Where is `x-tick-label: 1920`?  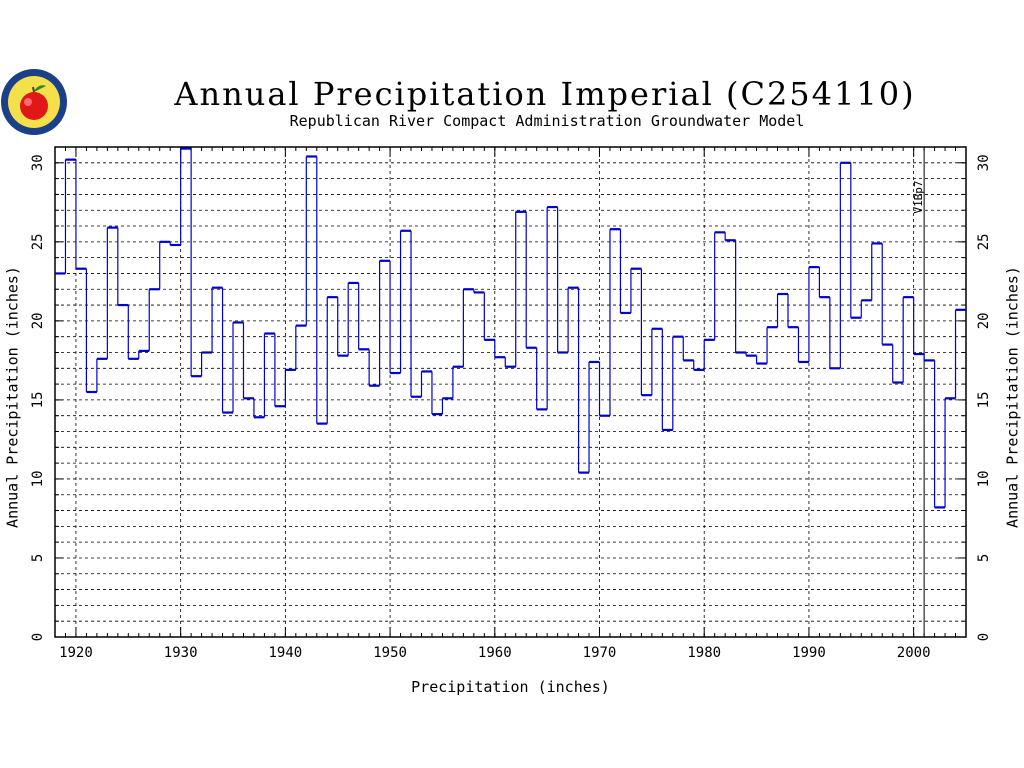 x-tick-label: 1920 is located at coordinates (76, 653).